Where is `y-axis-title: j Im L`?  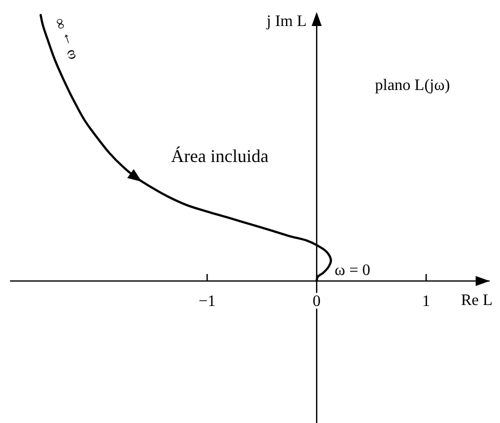 y-axis-title: j Im L is located at coordinates (286, 21).